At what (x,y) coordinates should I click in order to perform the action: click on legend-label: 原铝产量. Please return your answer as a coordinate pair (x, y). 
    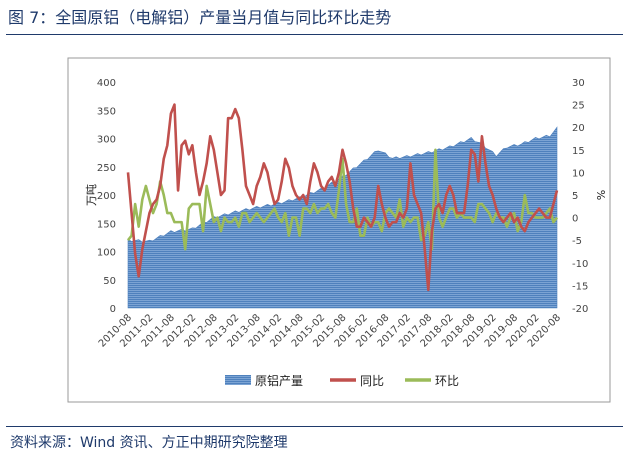
    Looking at the image, I should click on (279, 380).